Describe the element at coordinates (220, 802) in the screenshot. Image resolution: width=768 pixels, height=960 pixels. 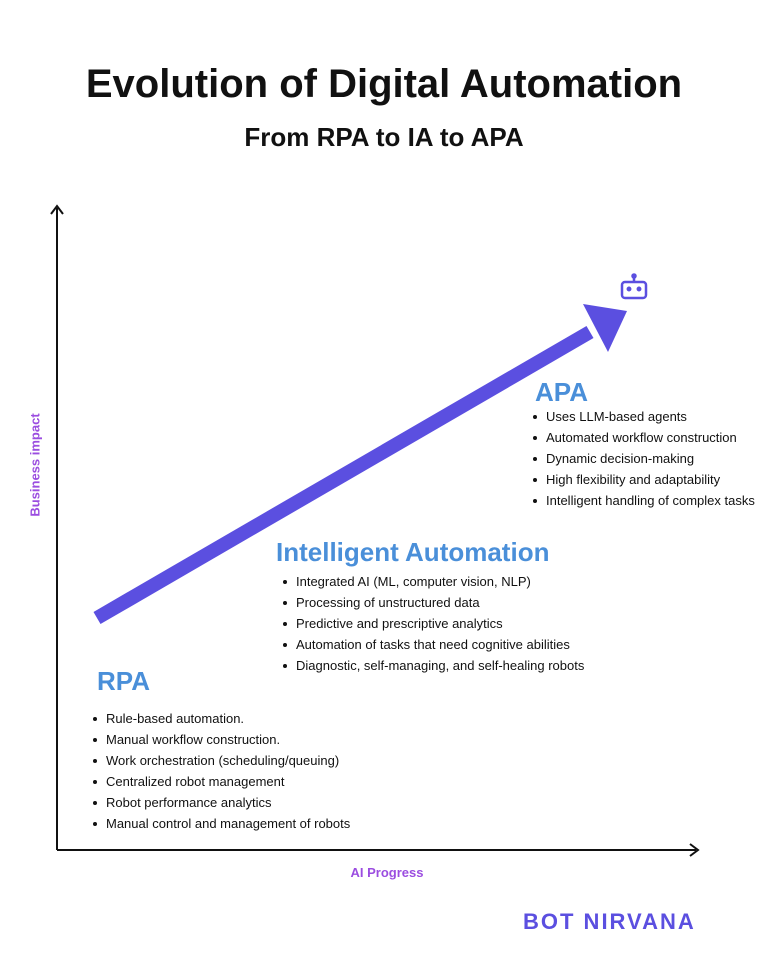
I see `bullet-item: Robot performance analytics` at that location.